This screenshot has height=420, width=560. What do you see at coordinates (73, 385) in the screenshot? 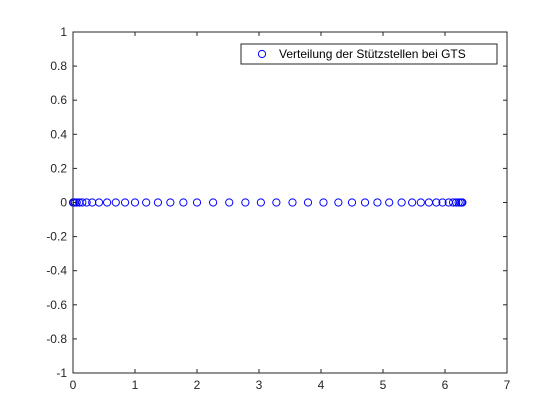
I see `x-tick-label: 0` at bounding box center [73, 385].